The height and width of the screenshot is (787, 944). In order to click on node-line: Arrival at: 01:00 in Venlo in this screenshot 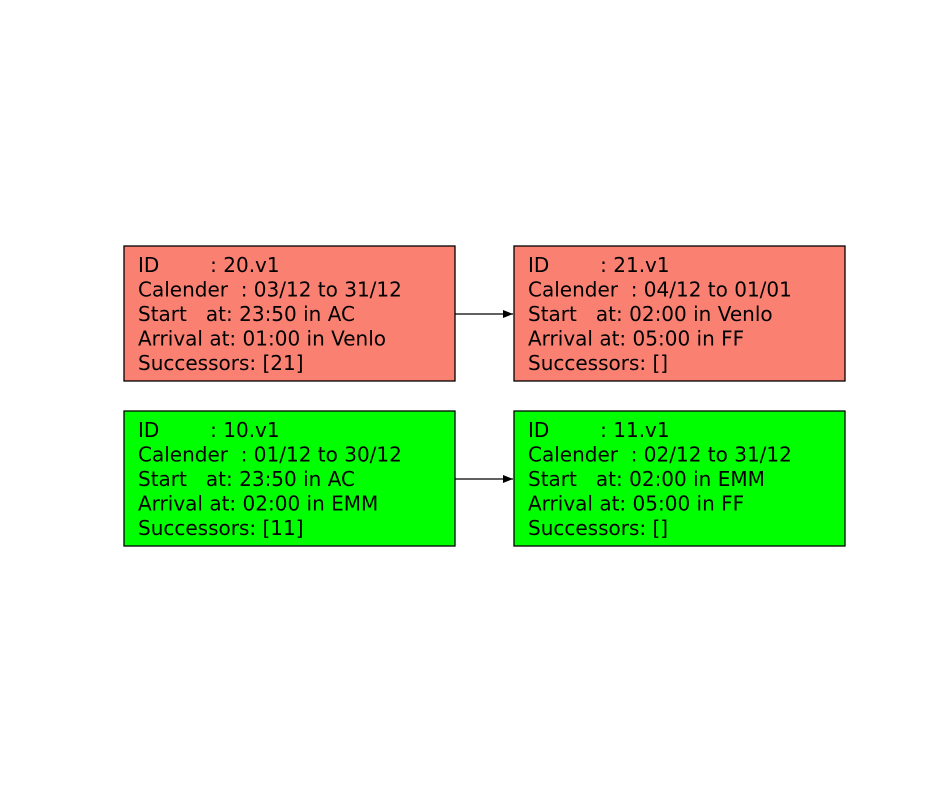, I will do `click(262, 339)`.